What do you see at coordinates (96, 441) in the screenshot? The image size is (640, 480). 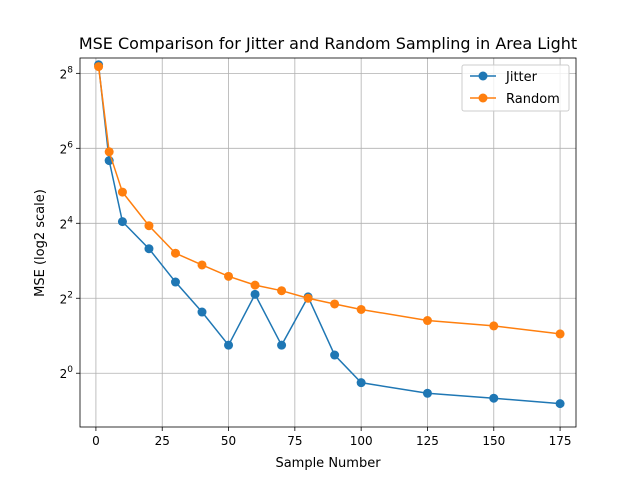 I see `x-tick-label: 0` at bounding box center [96, 441].